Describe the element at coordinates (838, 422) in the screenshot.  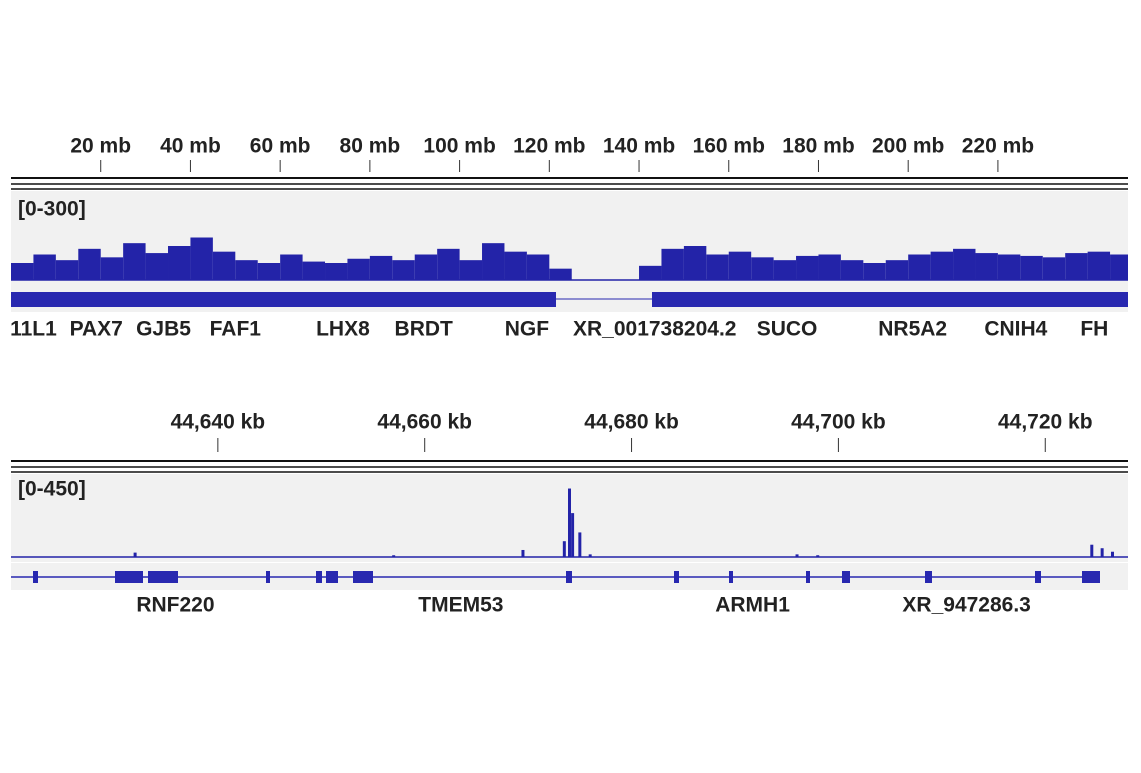
I see `x-tick-label: 44,700 kb` at that location.